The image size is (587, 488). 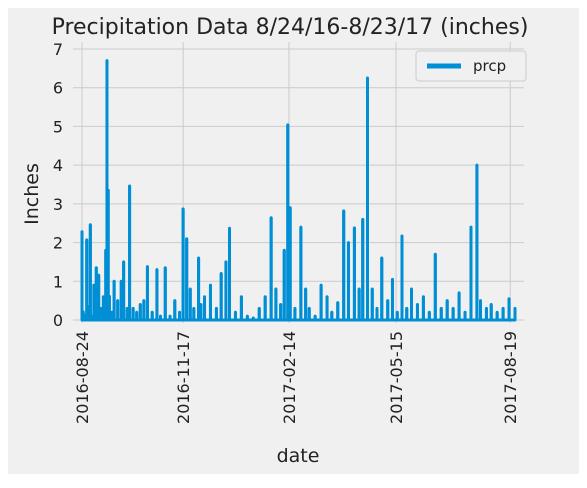 I want to click on y-tick-label: 5, so click(x=58, y=126).